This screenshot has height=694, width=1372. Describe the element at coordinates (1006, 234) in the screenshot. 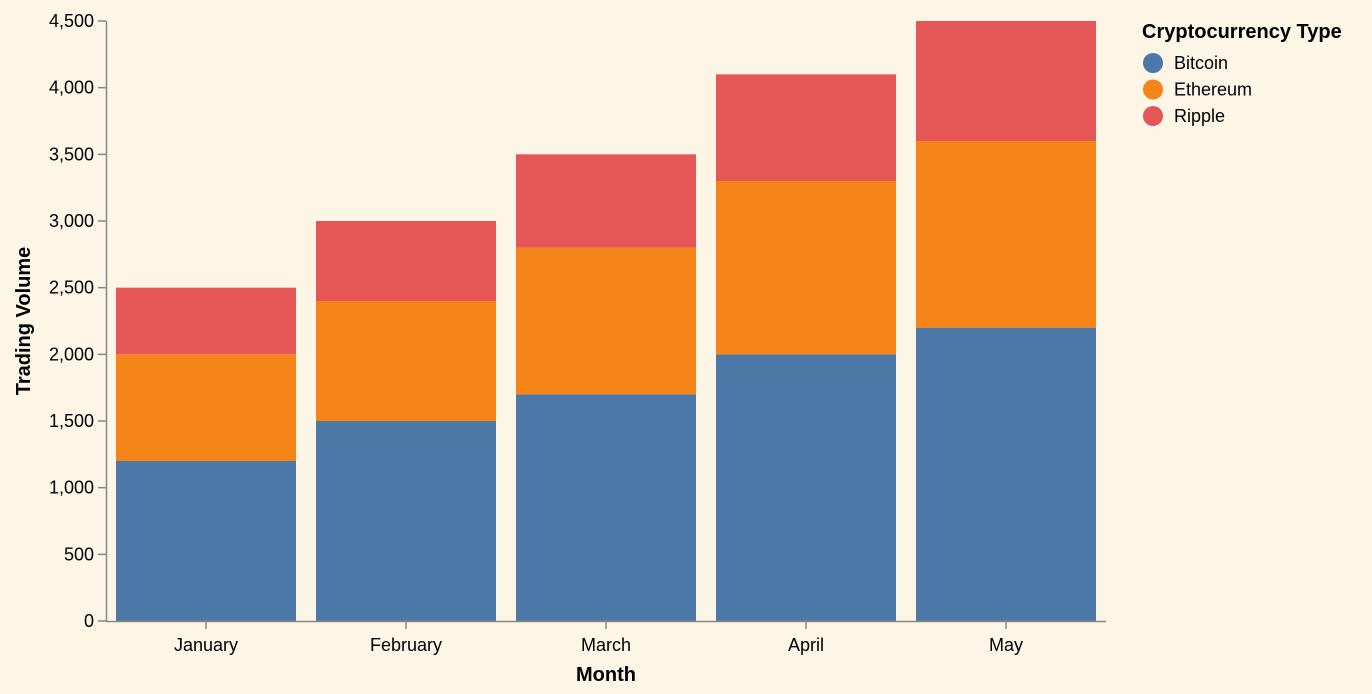

I see `bar-ethereum-may` at that location.